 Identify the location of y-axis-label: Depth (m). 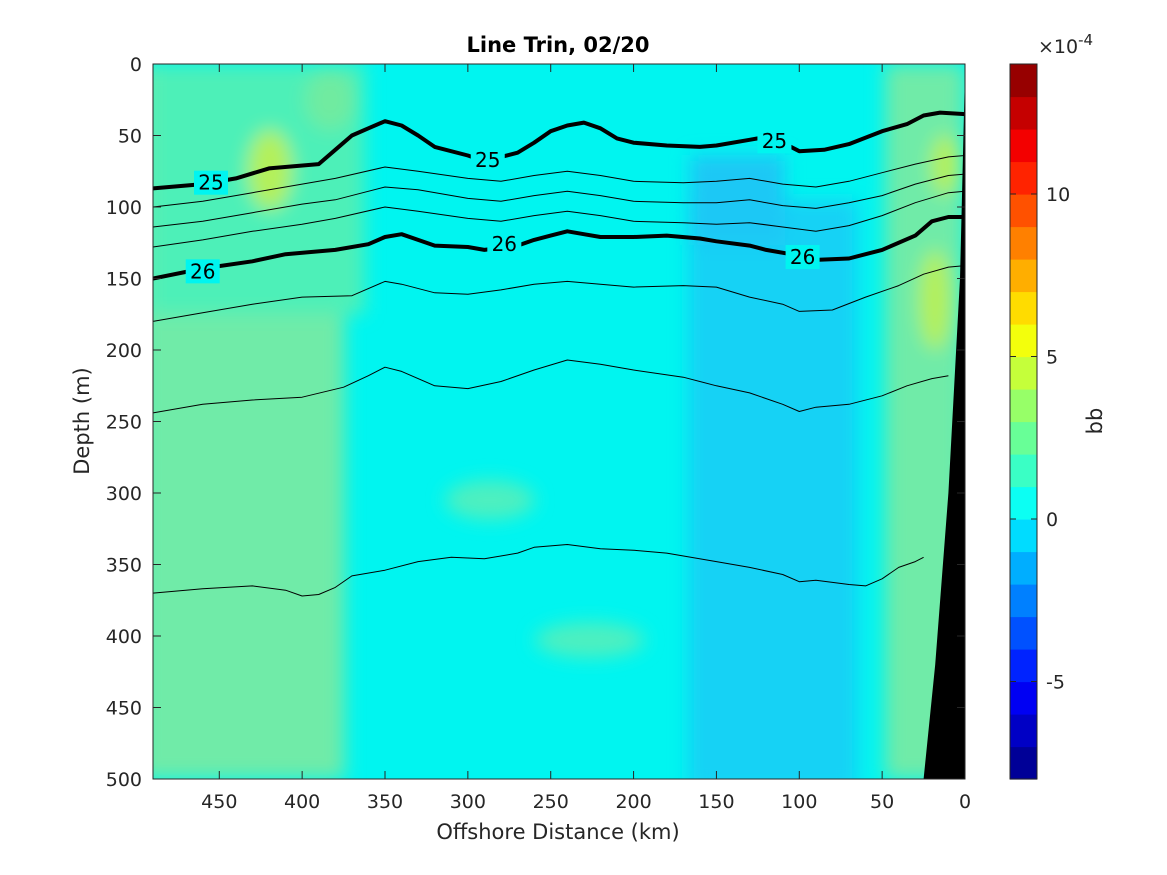
(82, 420).